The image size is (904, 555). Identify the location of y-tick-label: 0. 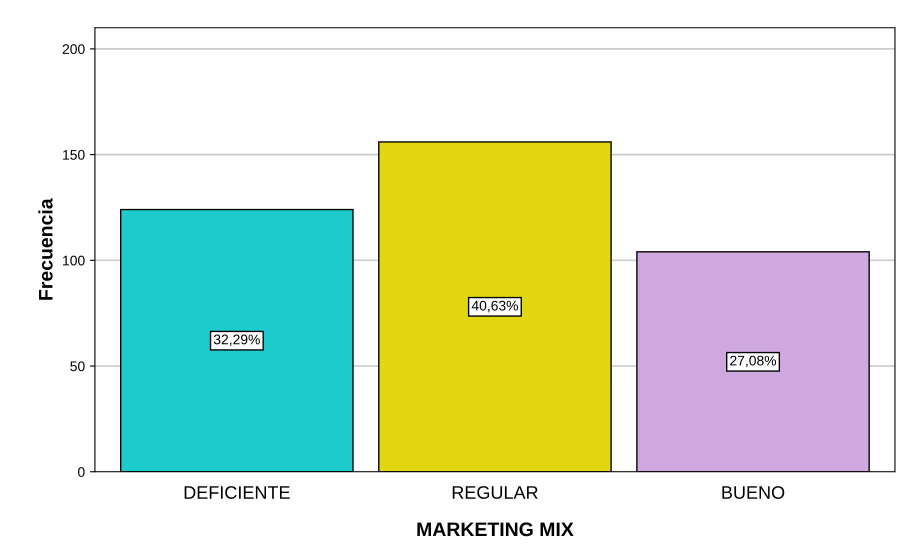
(81, 472).